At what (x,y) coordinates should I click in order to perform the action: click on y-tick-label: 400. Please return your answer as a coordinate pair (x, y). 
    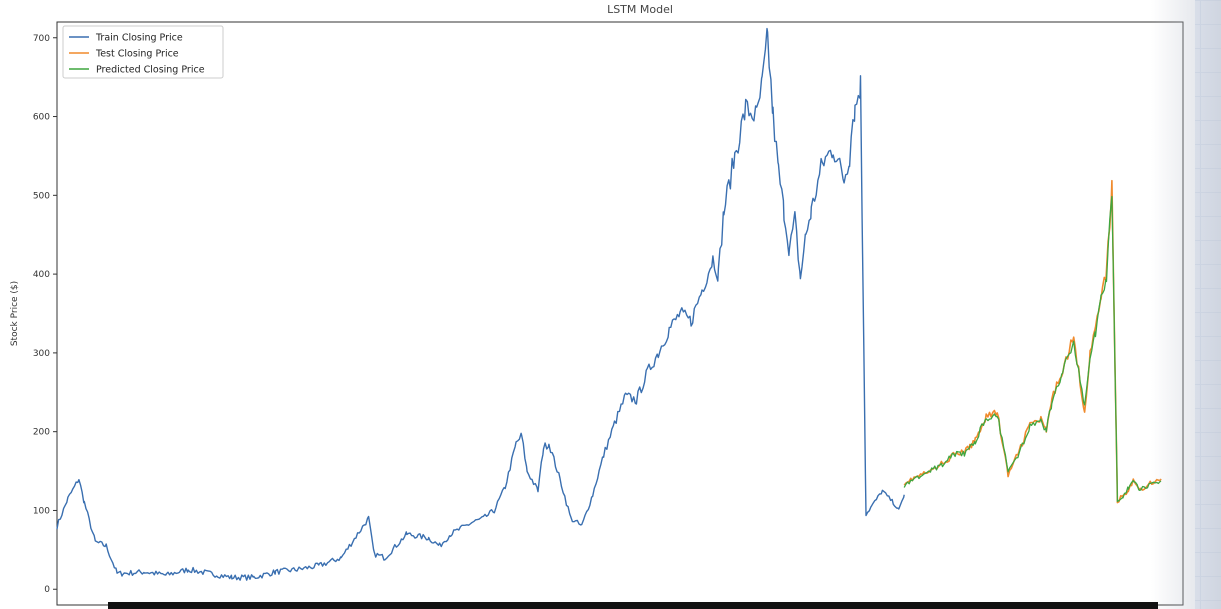
    Looking at the image, I should click on (41, 275).